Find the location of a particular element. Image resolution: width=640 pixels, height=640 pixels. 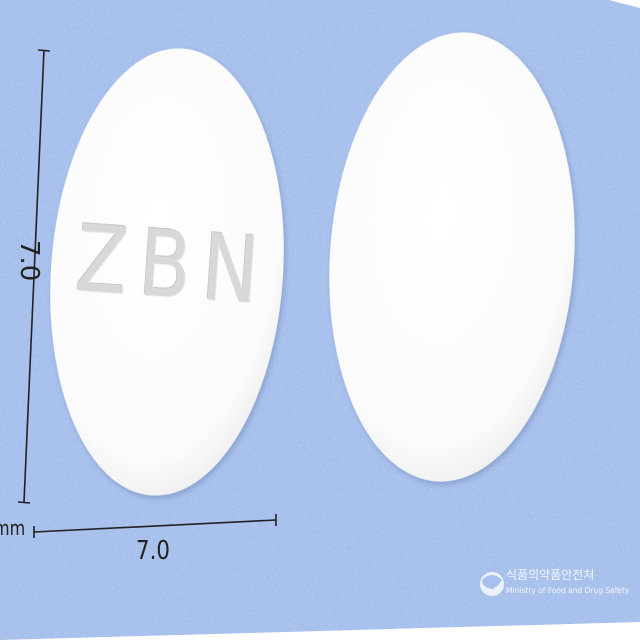

width-dimension-line is located at coordinates (155, 526).